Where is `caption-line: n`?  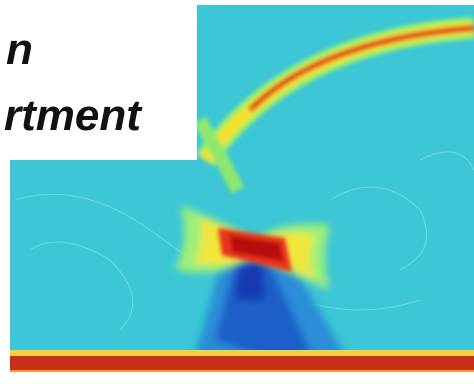
caption-line: n is located at coordinates (19, 49).